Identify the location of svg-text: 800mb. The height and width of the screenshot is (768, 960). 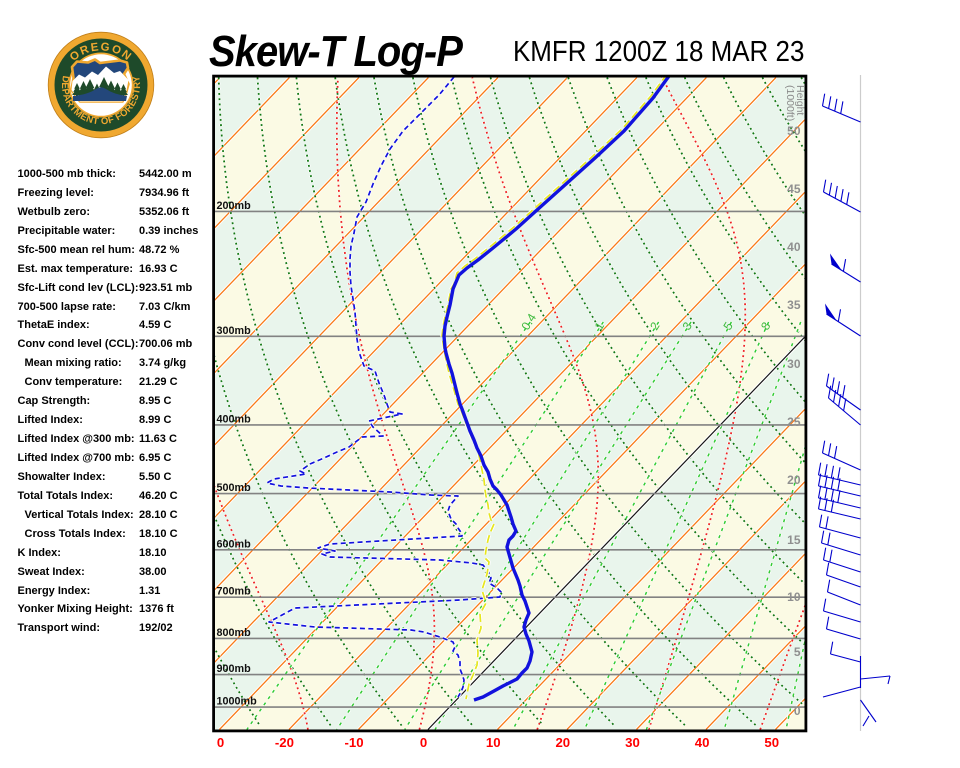
(234, 633).